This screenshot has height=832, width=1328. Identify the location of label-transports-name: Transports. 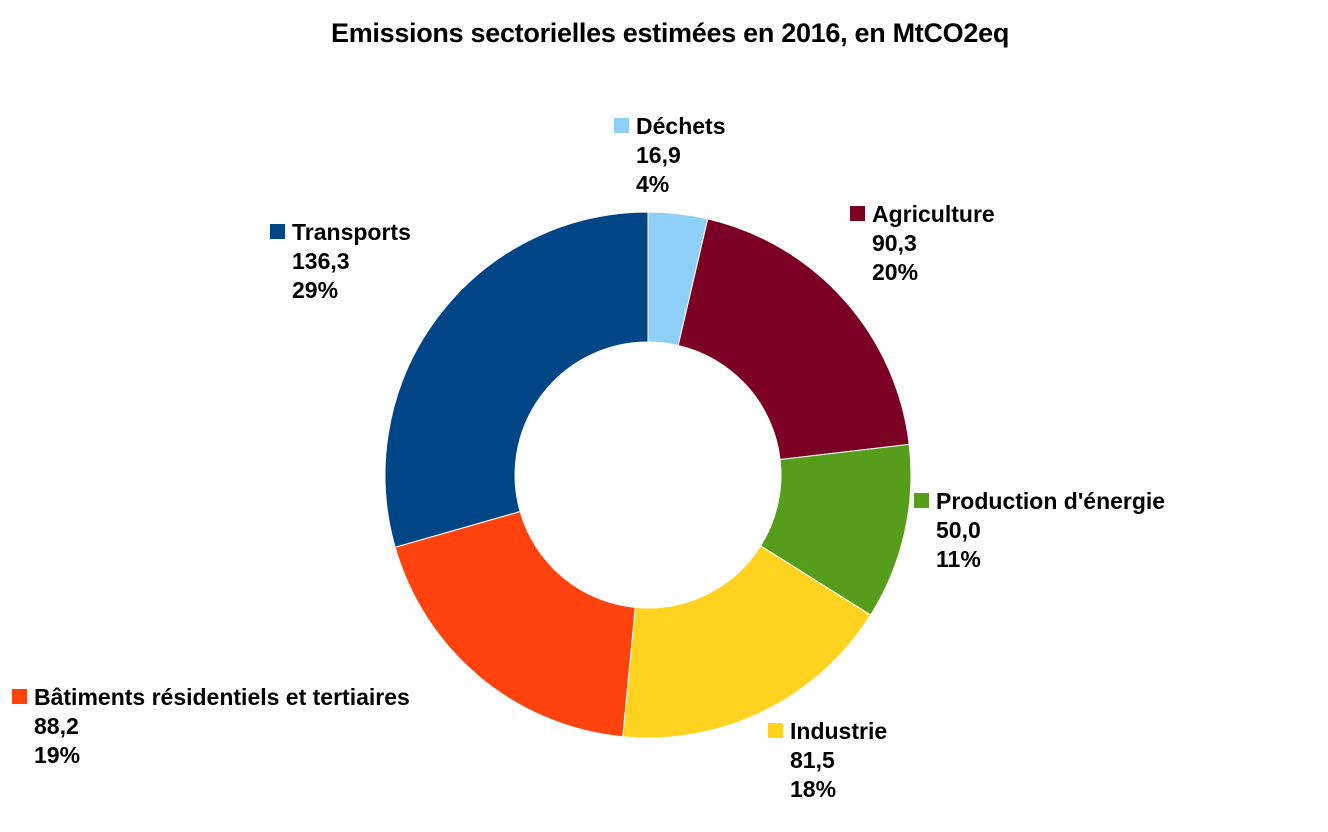
(351, 232).